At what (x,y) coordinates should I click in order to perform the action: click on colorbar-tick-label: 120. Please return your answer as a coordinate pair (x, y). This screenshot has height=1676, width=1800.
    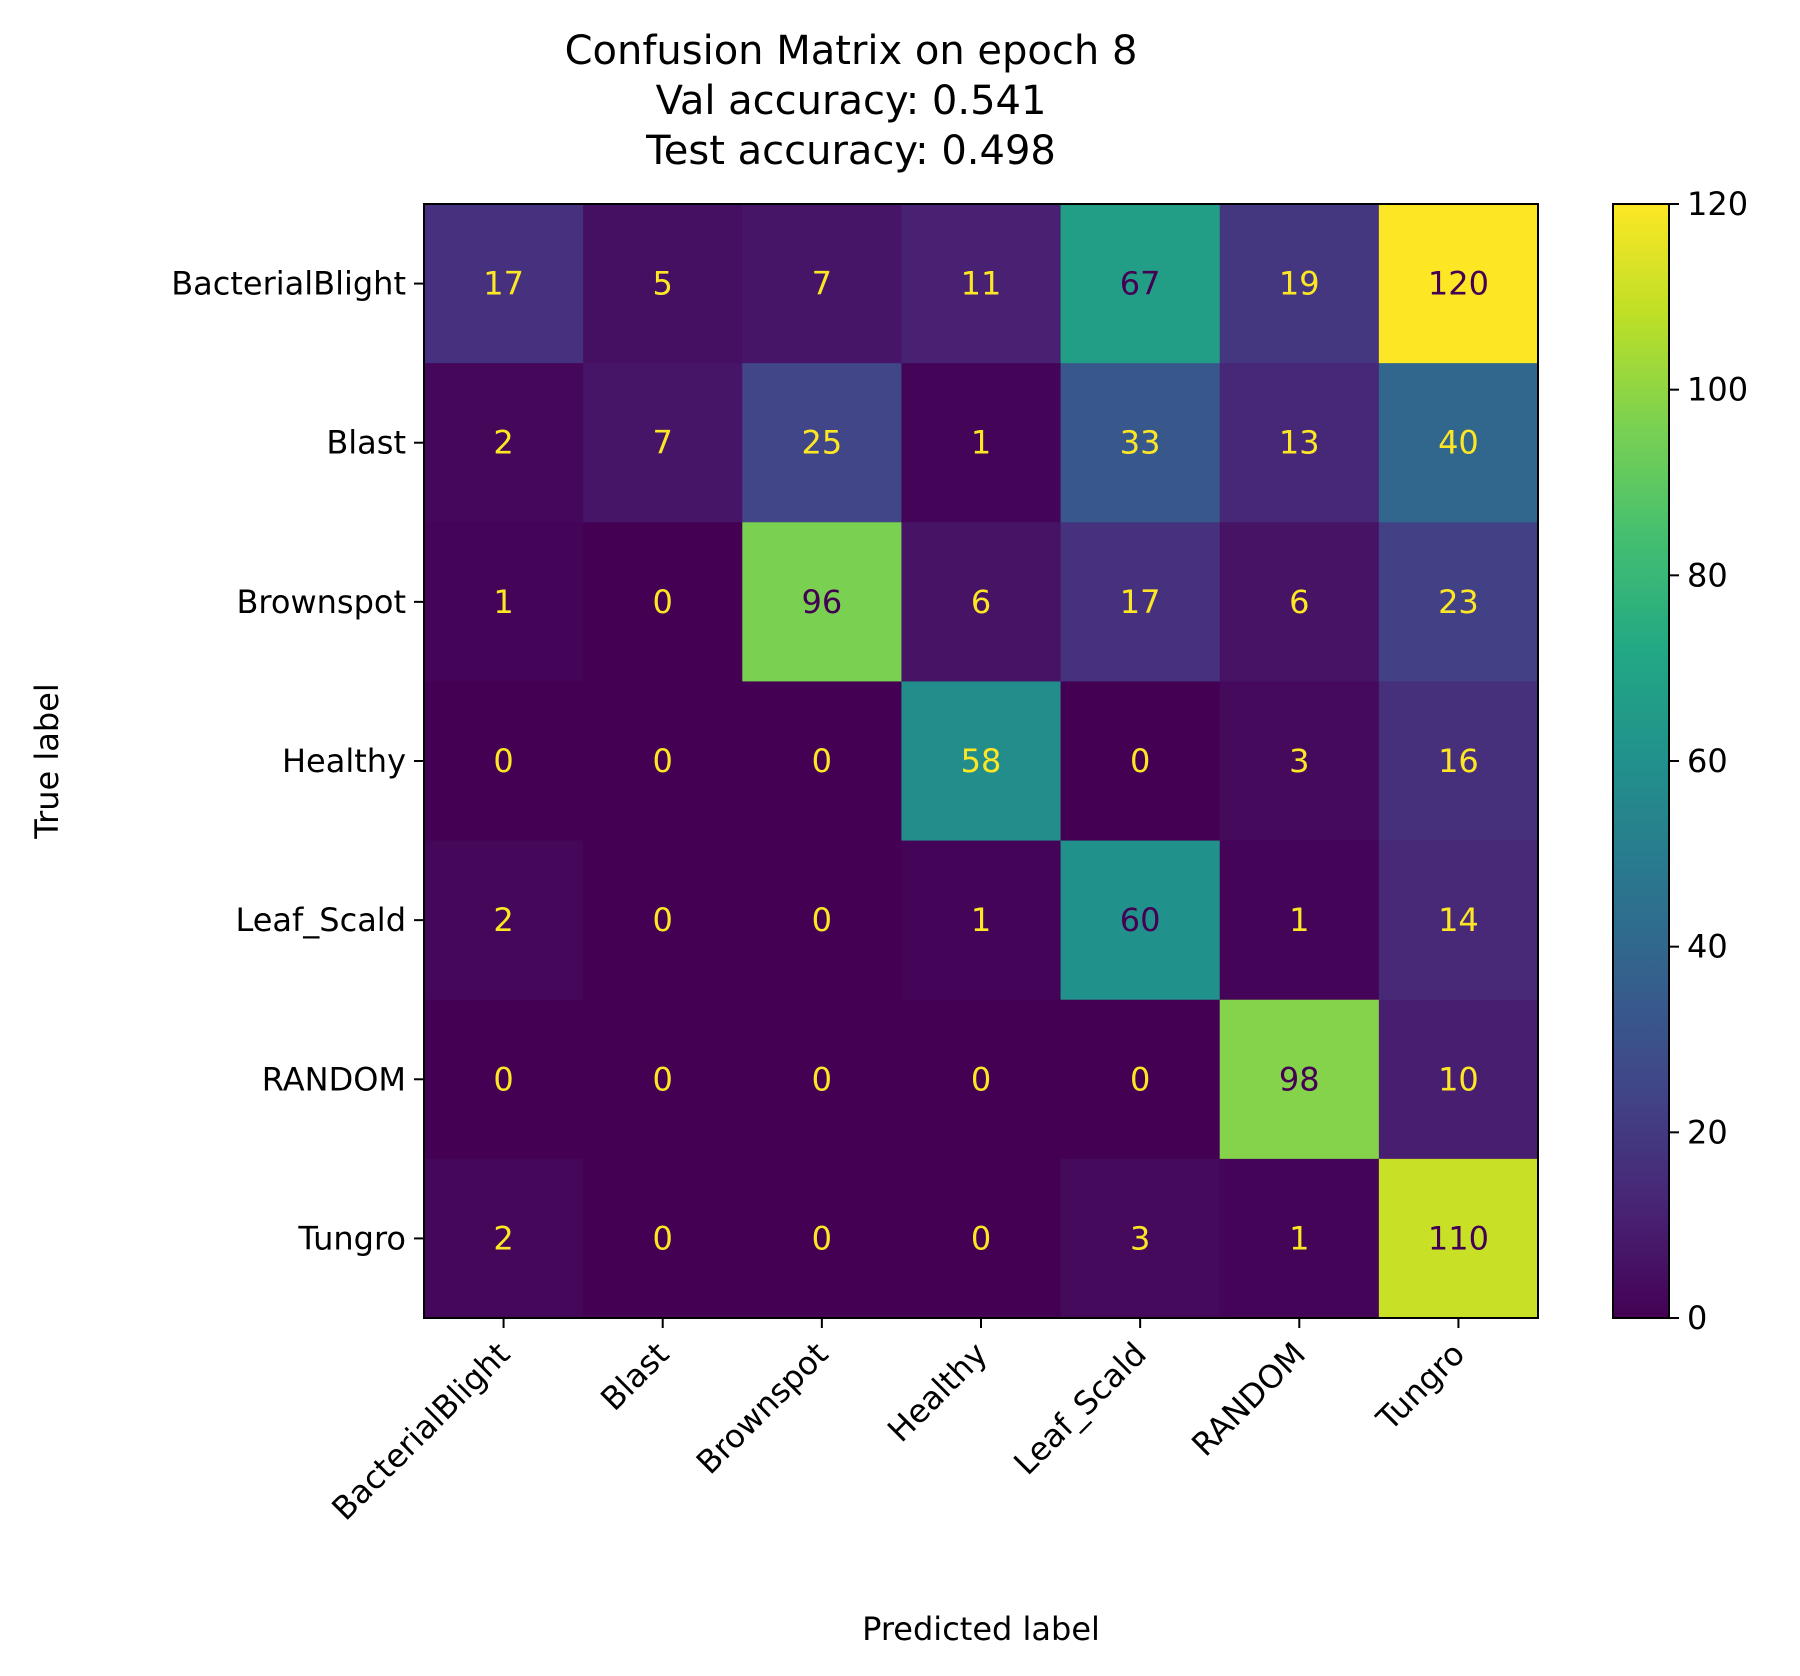
    Looking at the image, I should click on (1717, 204).